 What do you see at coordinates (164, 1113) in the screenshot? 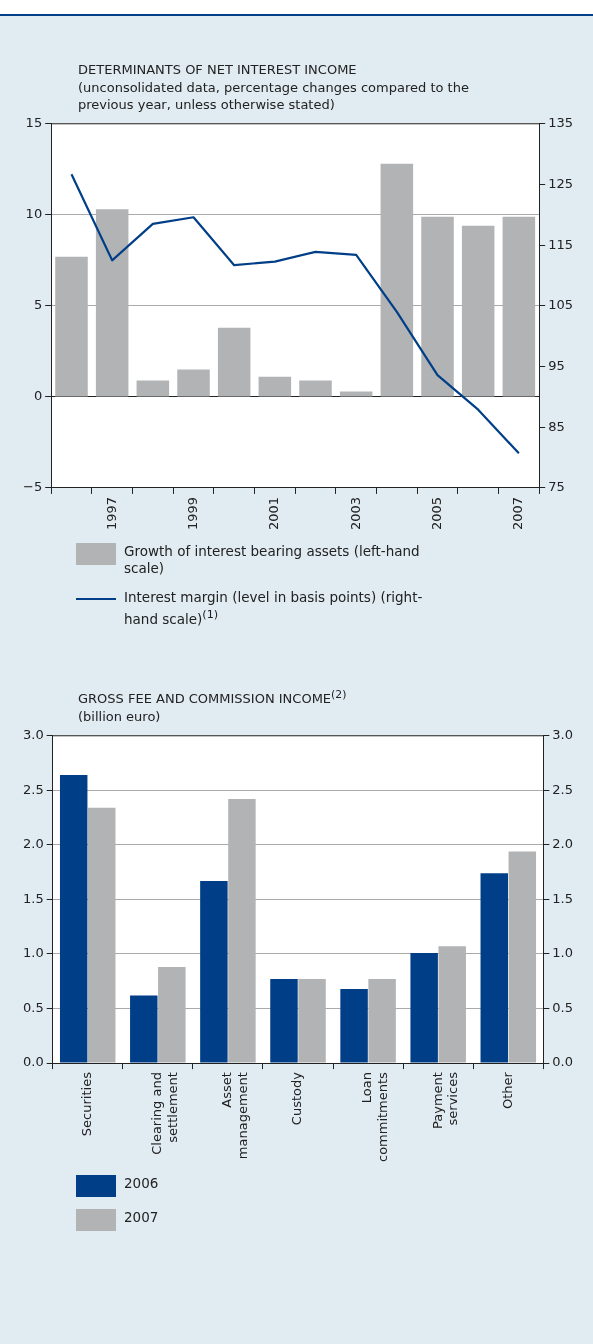
I see `x-tick-label: Clearing and settlement` at bounding box center [164, 1113].